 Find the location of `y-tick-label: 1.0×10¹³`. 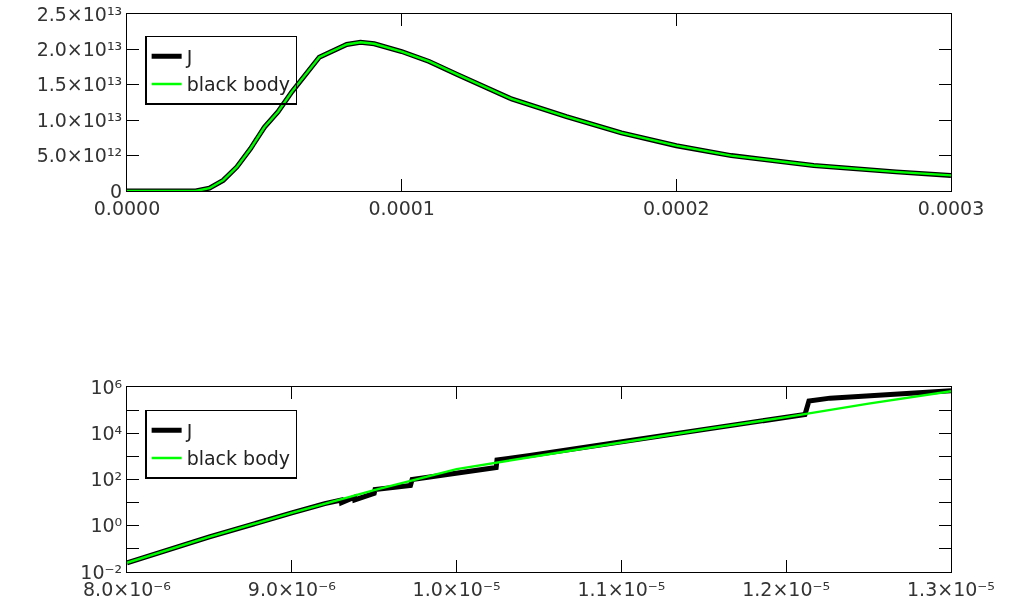

y-tick-label: 1.0×10¹³ is located at coordinates (79, 119).